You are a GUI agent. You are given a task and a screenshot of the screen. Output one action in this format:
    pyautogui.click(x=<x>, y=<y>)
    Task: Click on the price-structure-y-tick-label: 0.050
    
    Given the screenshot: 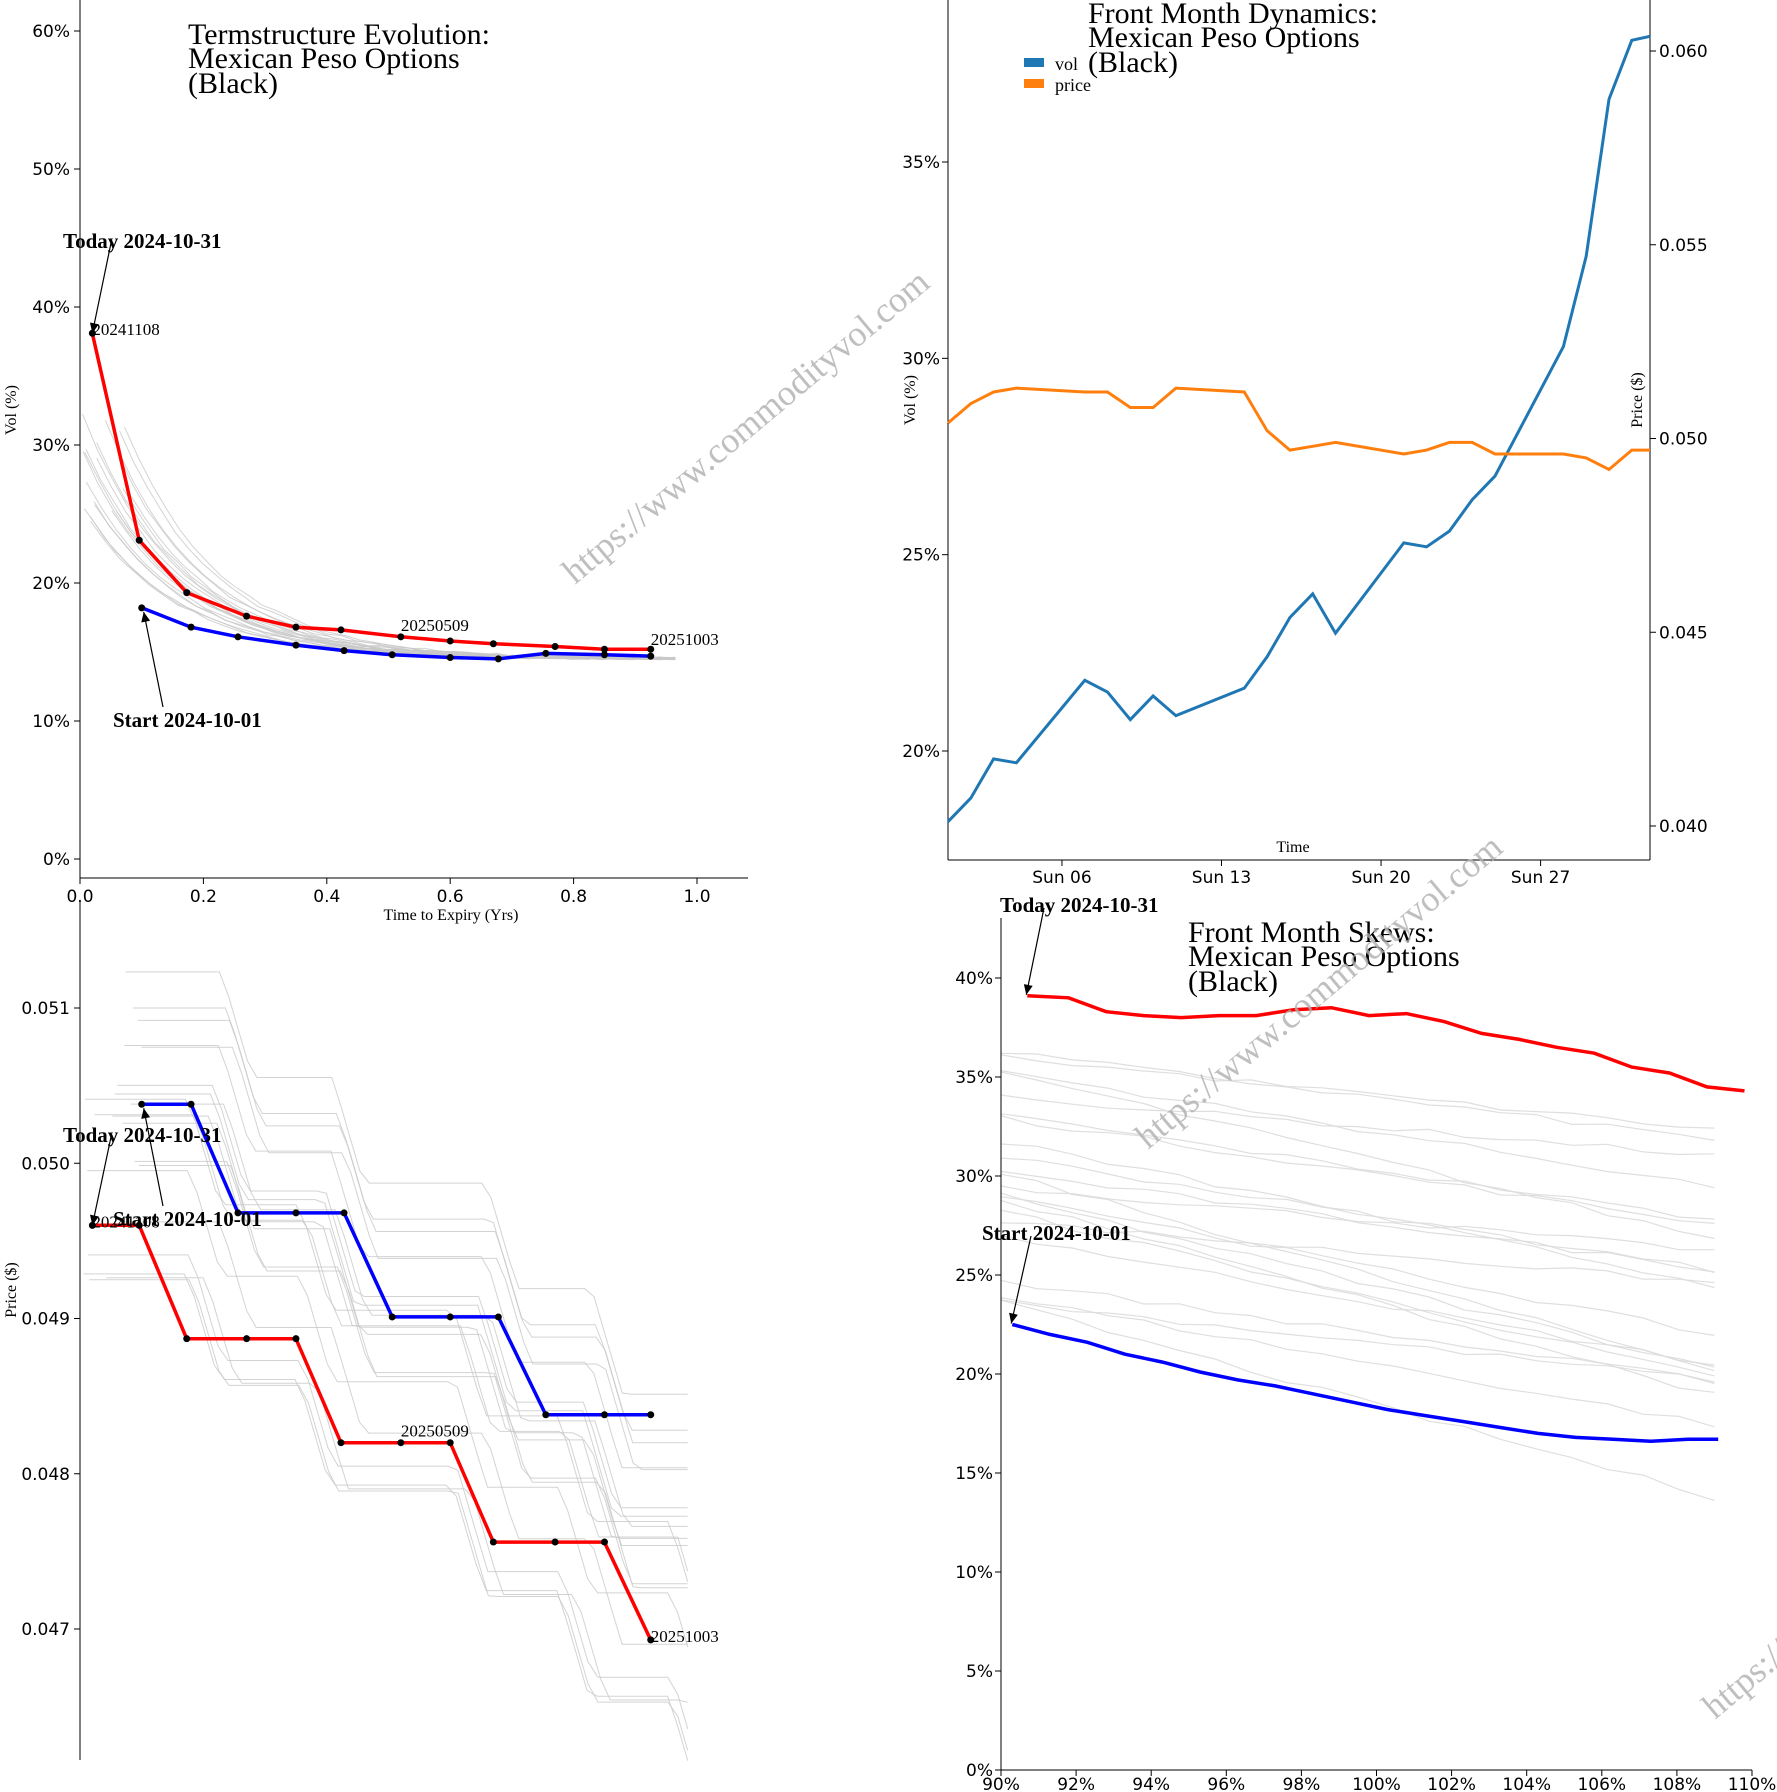 What is the action you would take?
    pyautogui.click(x=45, y=1164)
    